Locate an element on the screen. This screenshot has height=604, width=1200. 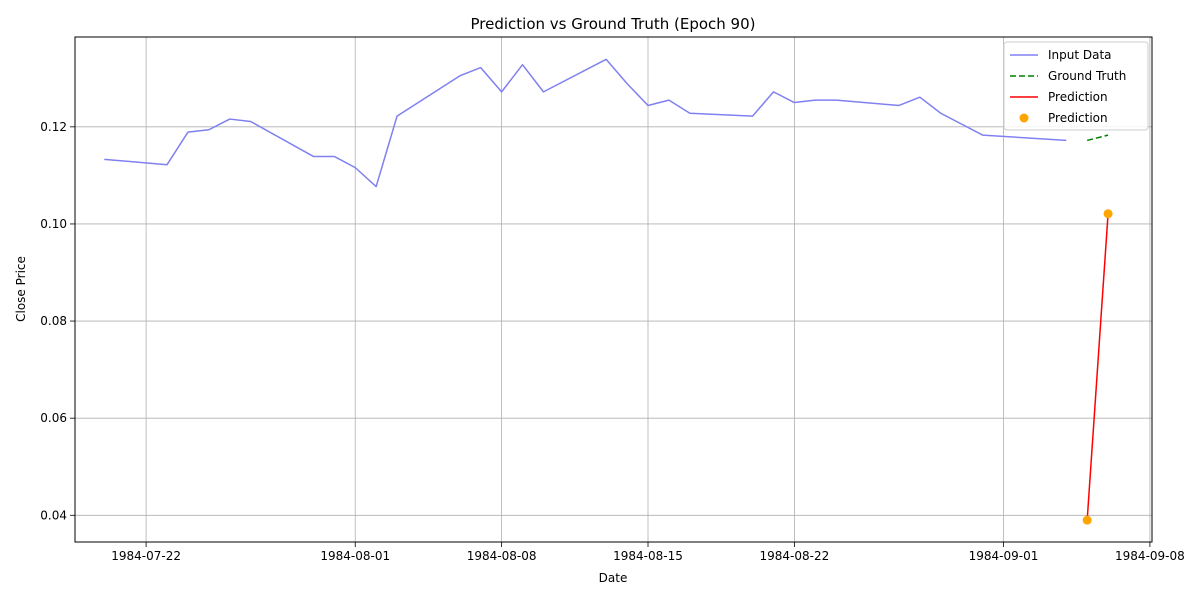
x-tick-label: 1984-09-01 is located at coordinates (1004, 556).